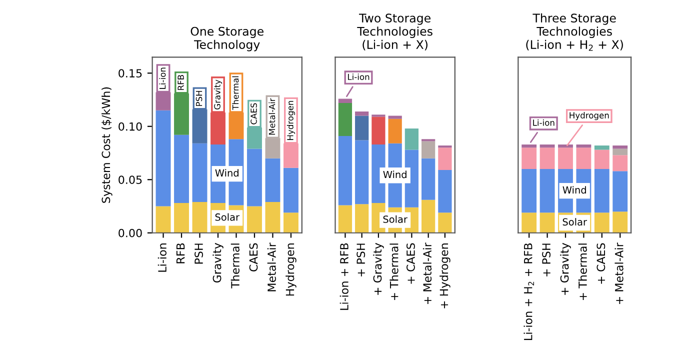 This screenshot has width=680, height=355. I want to click on x-tick-label: CAES, so click(253, 257).